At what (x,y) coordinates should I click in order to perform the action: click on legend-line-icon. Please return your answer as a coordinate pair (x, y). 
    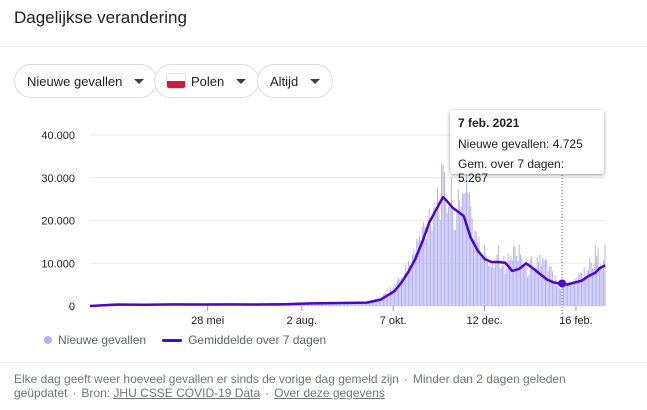
    Looking at the image, I should click on (172, 340).